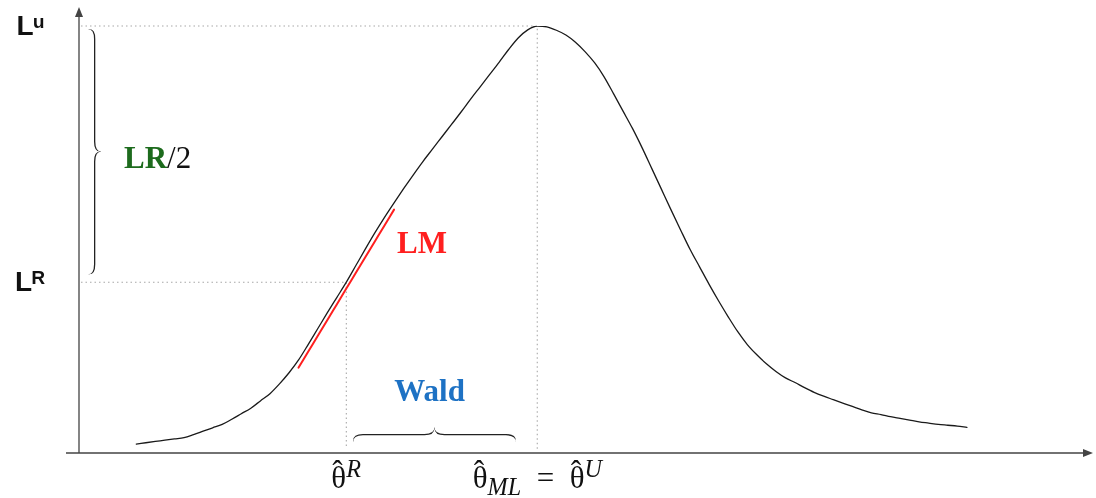  What do you see at coordinates (537, 476) in the screenshot?
I see `x-tick-label: θ̂$_{ML}$ = θ̂$^{U}$` at bounding box center [537, 476].